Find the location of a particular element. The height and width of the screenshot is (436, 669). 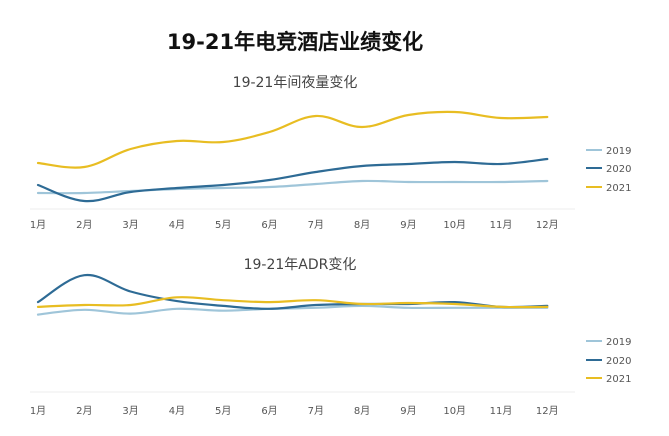

main-title: 19-21年电竞酒店业绩变化 is located at coordinates (295, 42).